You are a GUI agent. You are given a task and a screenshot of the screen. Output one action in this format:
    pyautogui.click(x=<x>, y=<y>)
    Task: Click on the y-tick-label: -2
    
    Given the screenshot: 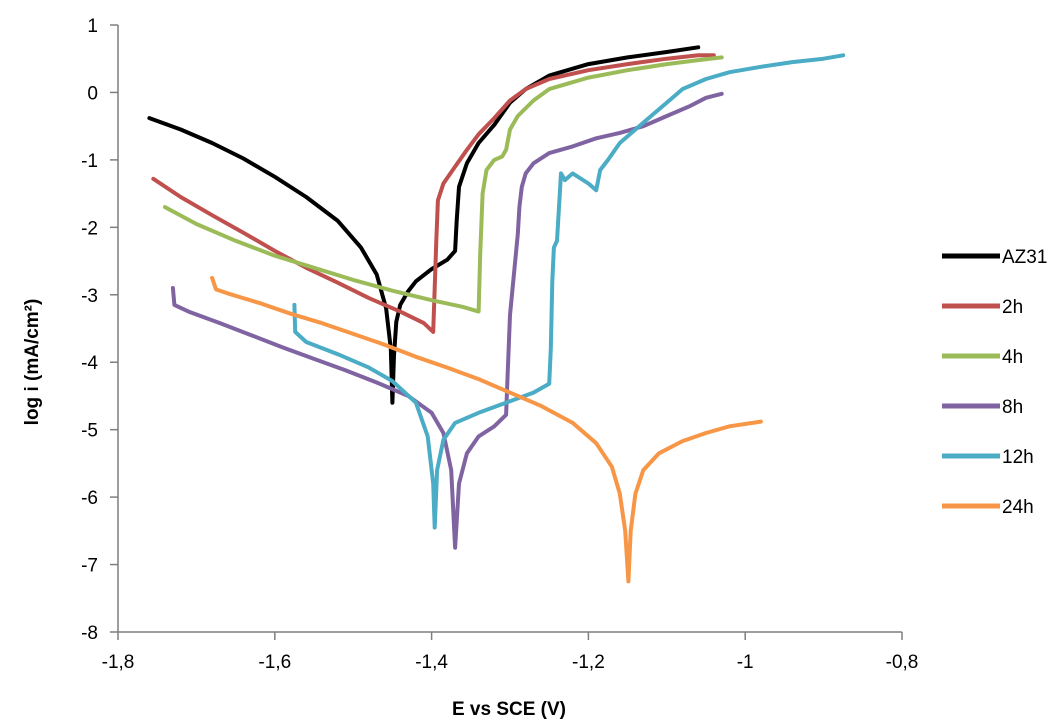 What is the action you would take?
    pyautogui.click(x=89, y=228)
    